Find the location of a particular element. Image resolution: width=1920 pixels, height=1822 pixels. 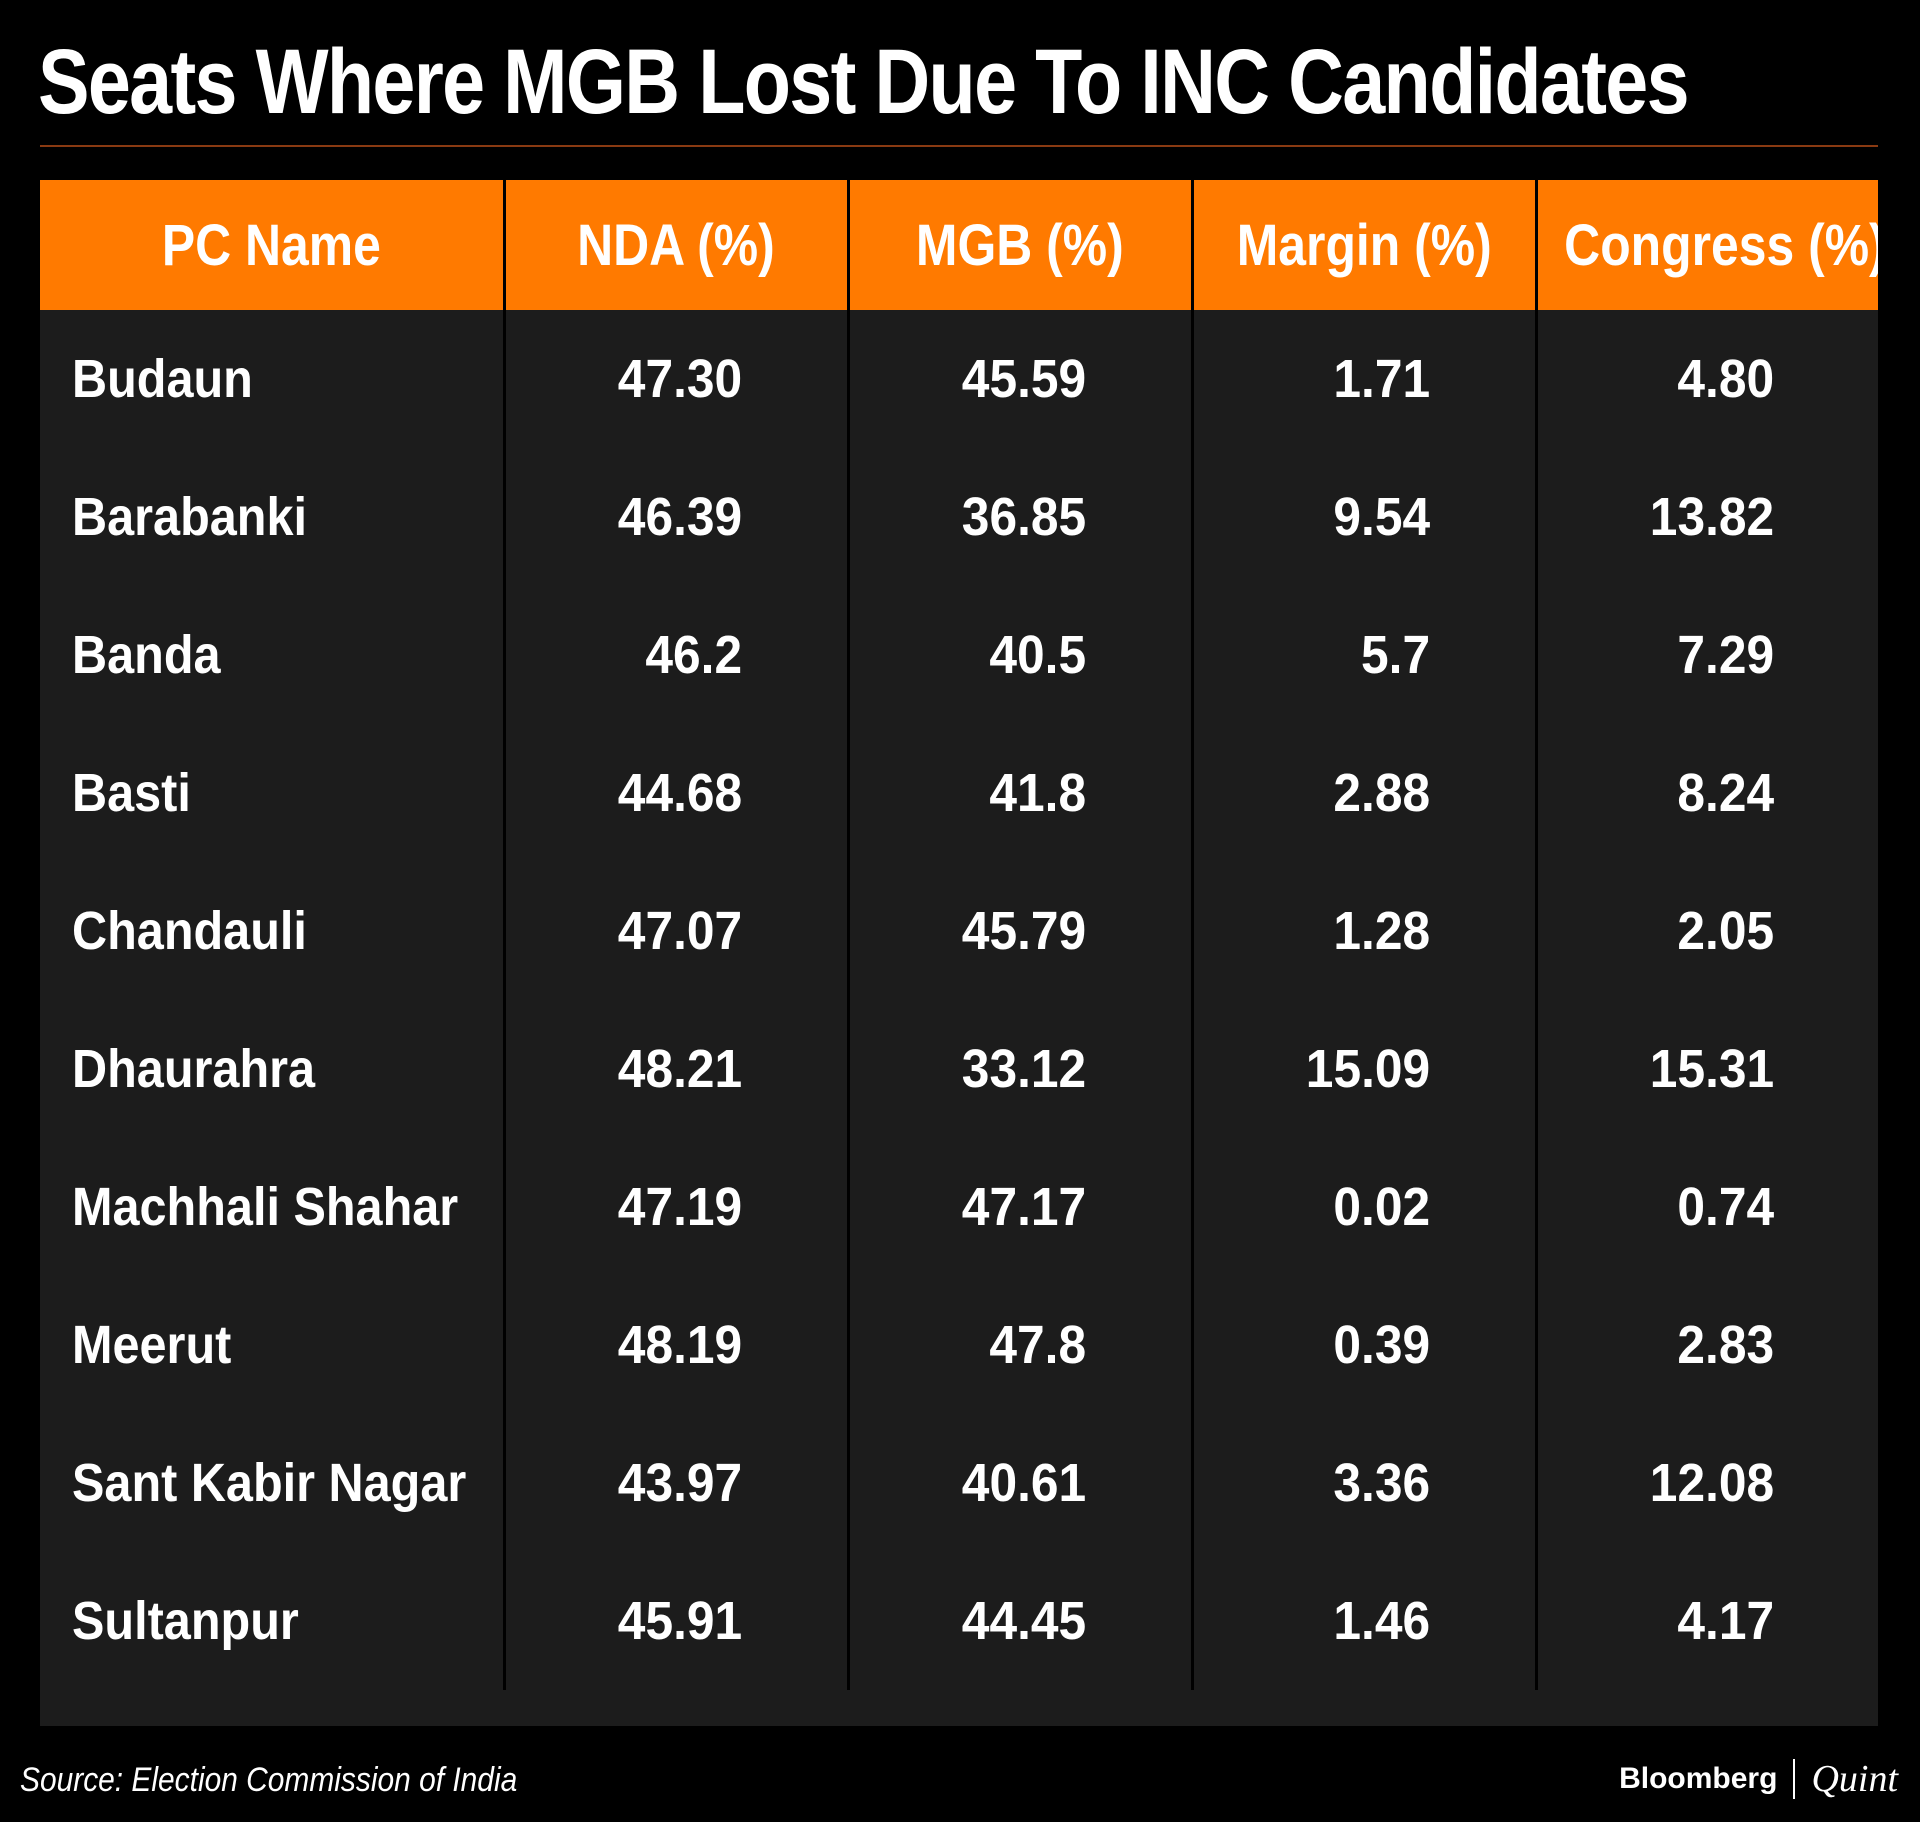

value-cell: 1.46 is located at coordinates (1363, 1621).